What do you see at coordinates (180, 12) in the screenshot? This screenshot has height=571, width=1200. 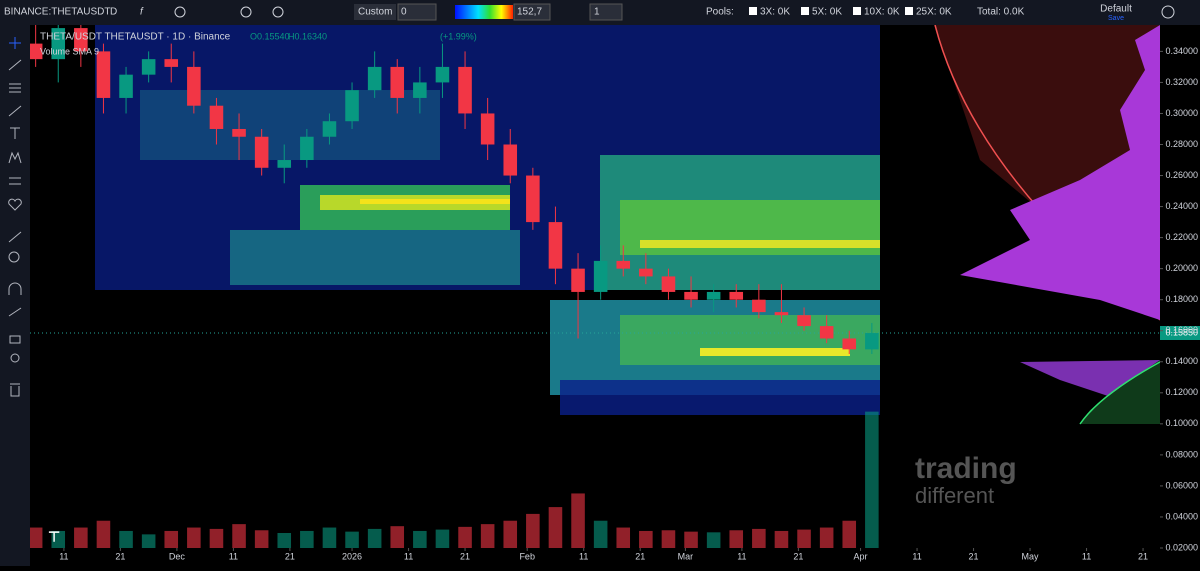 I see `settings-icon` at bounding box center [180, 12].